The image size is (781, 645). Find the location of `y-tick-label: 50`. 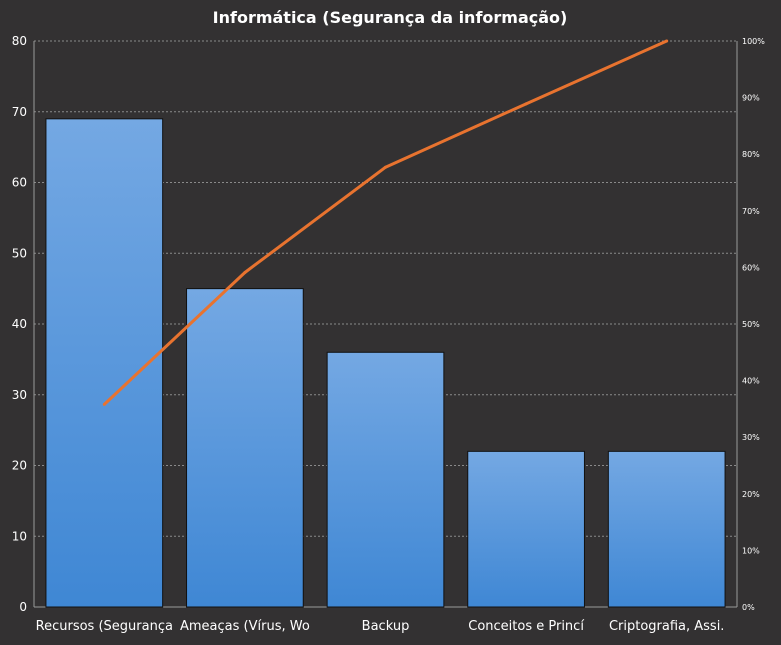

y-tick-label: 50 is located at coordinates (19, 253).